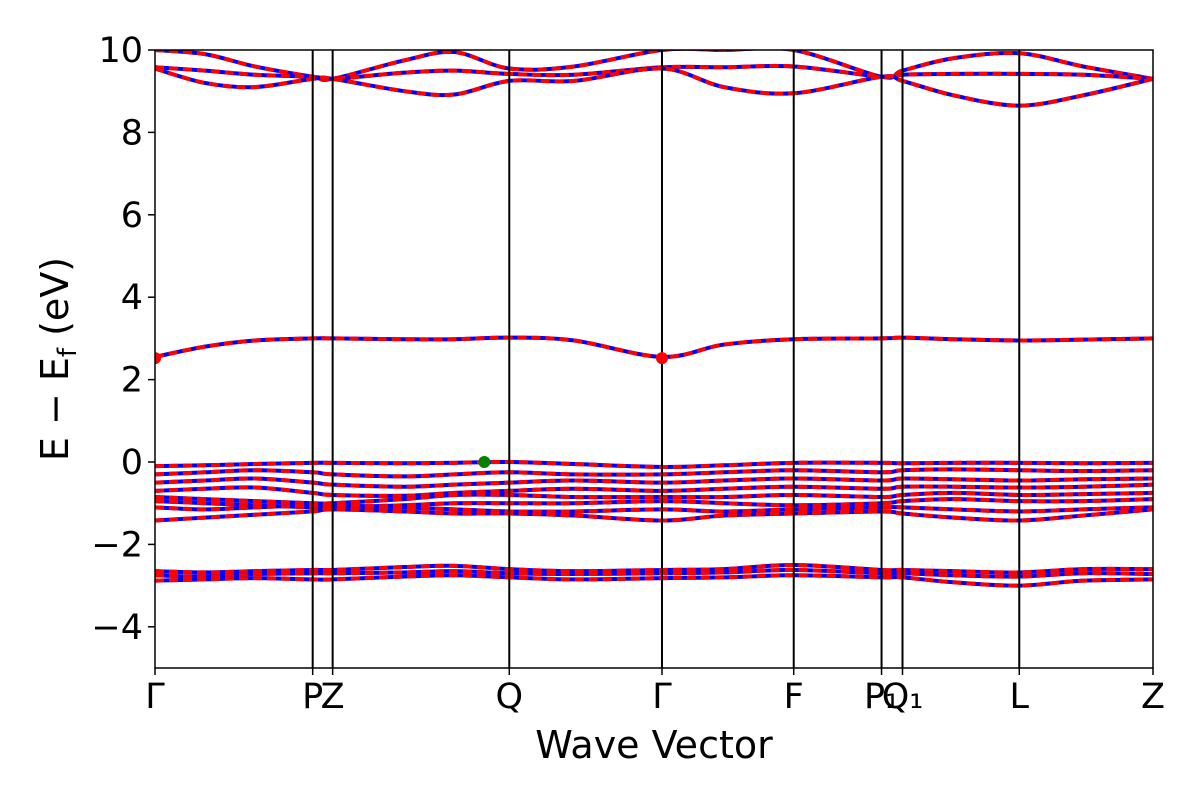  Describe the element at coordinates (55, 302) in the screenshot. I see `y-axis-title-unit: (eV)` at that location.